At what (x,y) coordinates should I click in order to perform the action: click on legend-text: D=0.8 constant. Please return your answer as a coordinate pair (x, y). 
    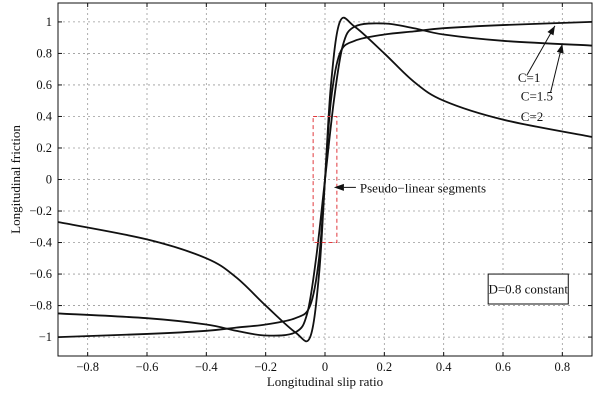
    Looking at the image, I should click on (528, 289).